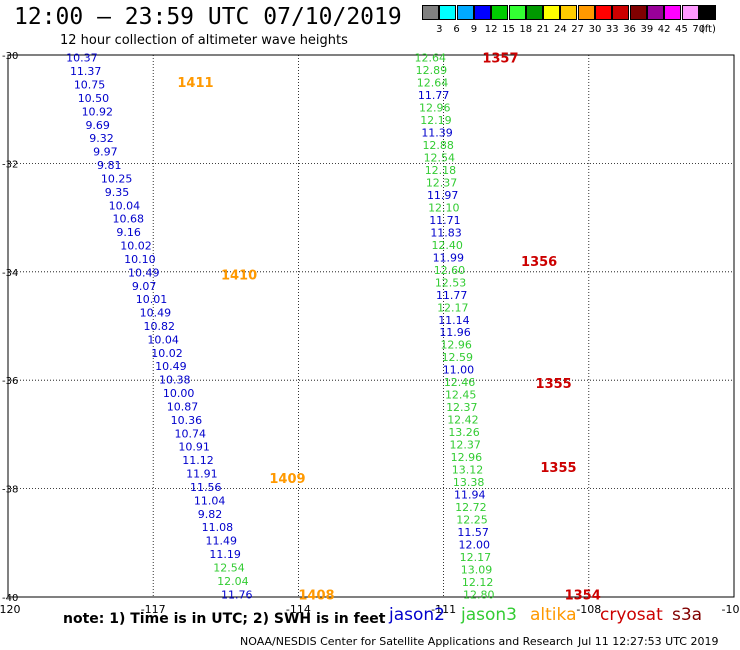 The image size is (740, 650). What do you see at coordinates (117, 192) in the screenshot?
I see `wave-height-value: 9.35` at bounding box center [117, 192].